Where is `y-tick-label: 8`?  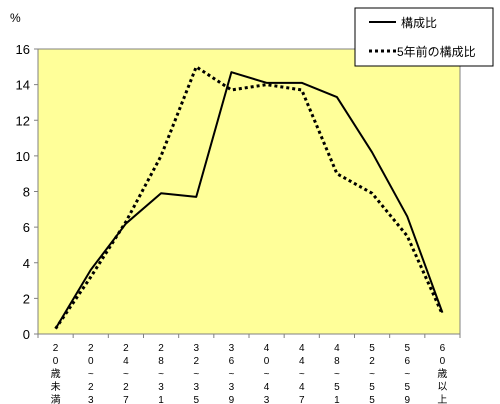
y-tick-label: 8 is located at coordinates (26, 192).